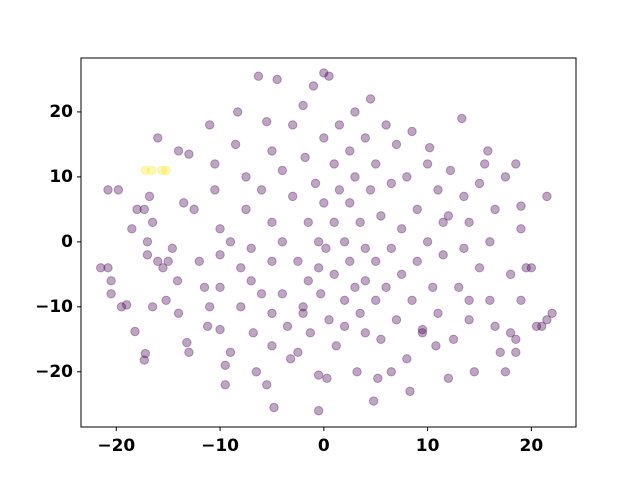 This screenshot has height=480, width=640. I want to click on y-tick-label: 20, so click(61, 112).